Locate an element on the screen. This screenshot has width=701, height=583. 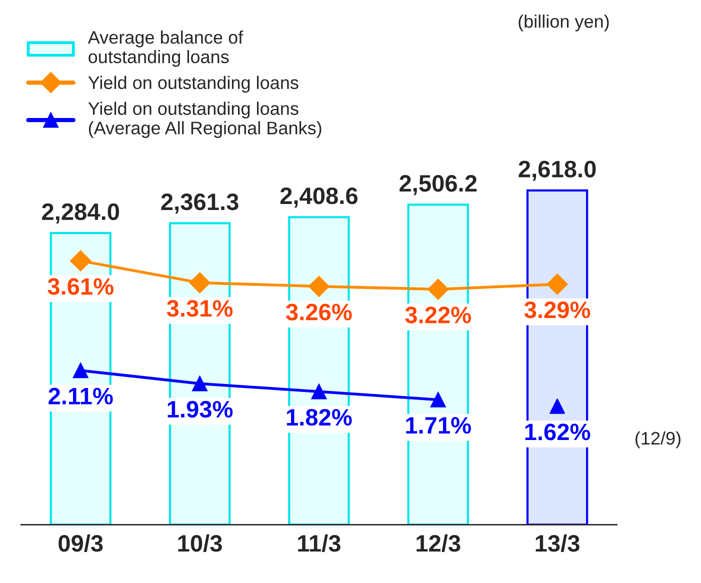
data-label: 2.11% is located at coordinates (80, 396).